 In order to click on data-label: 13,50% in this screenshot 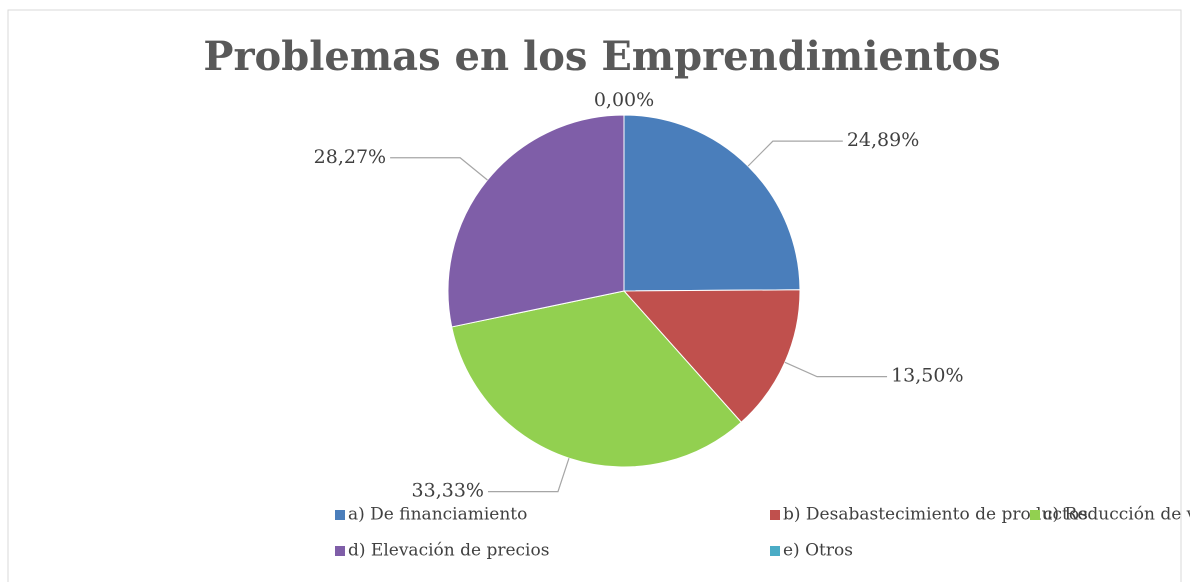, I will do `click(927, 376)`.